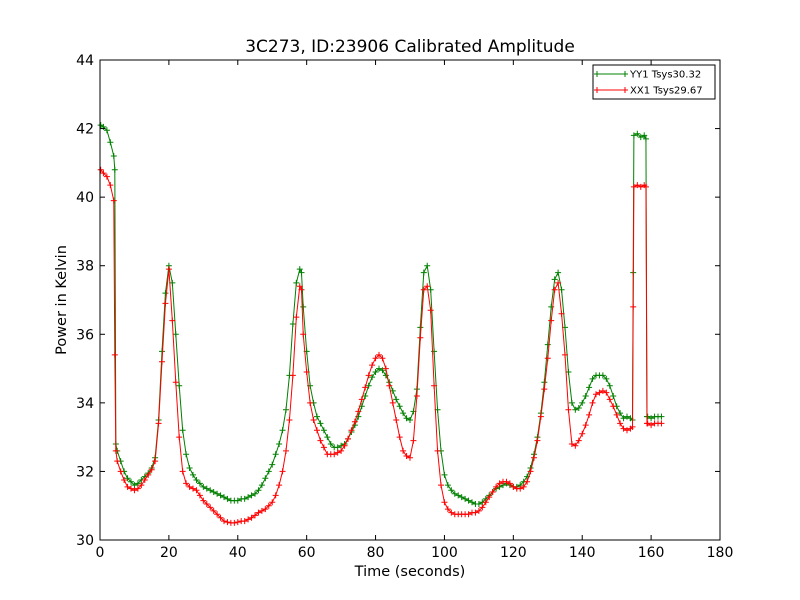  I want to click on y-axis-label: Power in Kelvin, so click(62, 300).